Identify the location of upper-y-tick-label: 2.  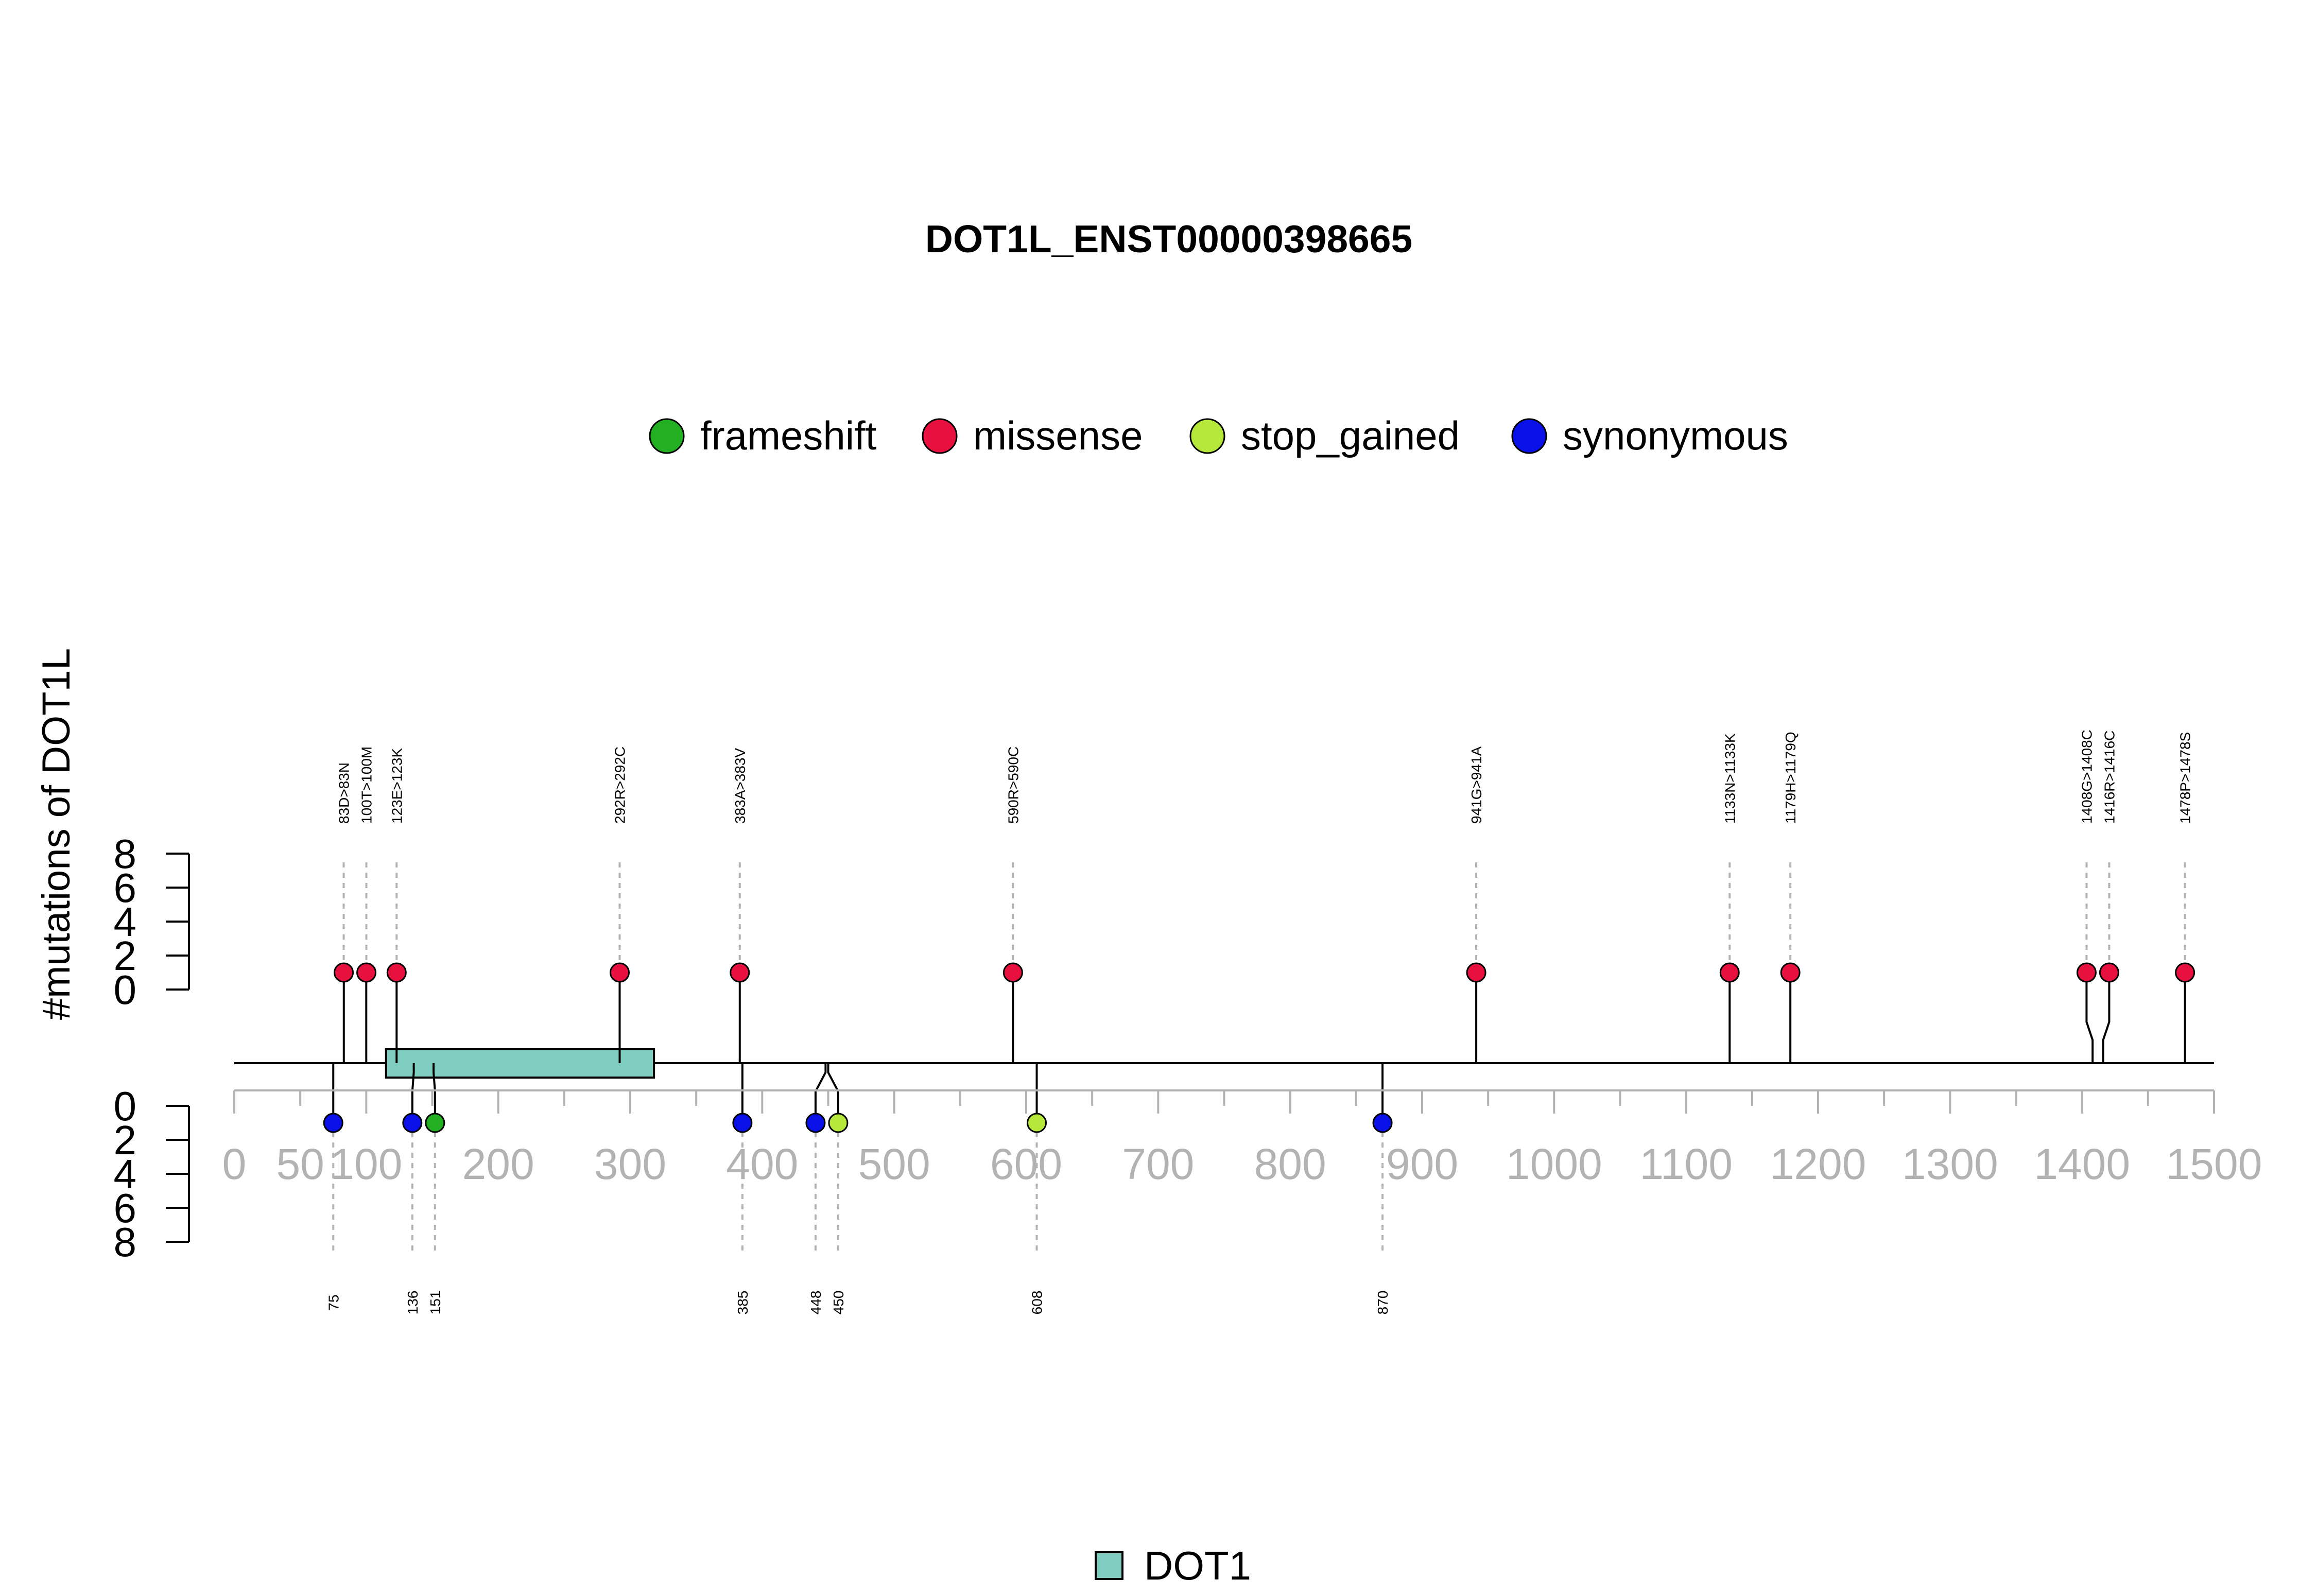
(125, 956).